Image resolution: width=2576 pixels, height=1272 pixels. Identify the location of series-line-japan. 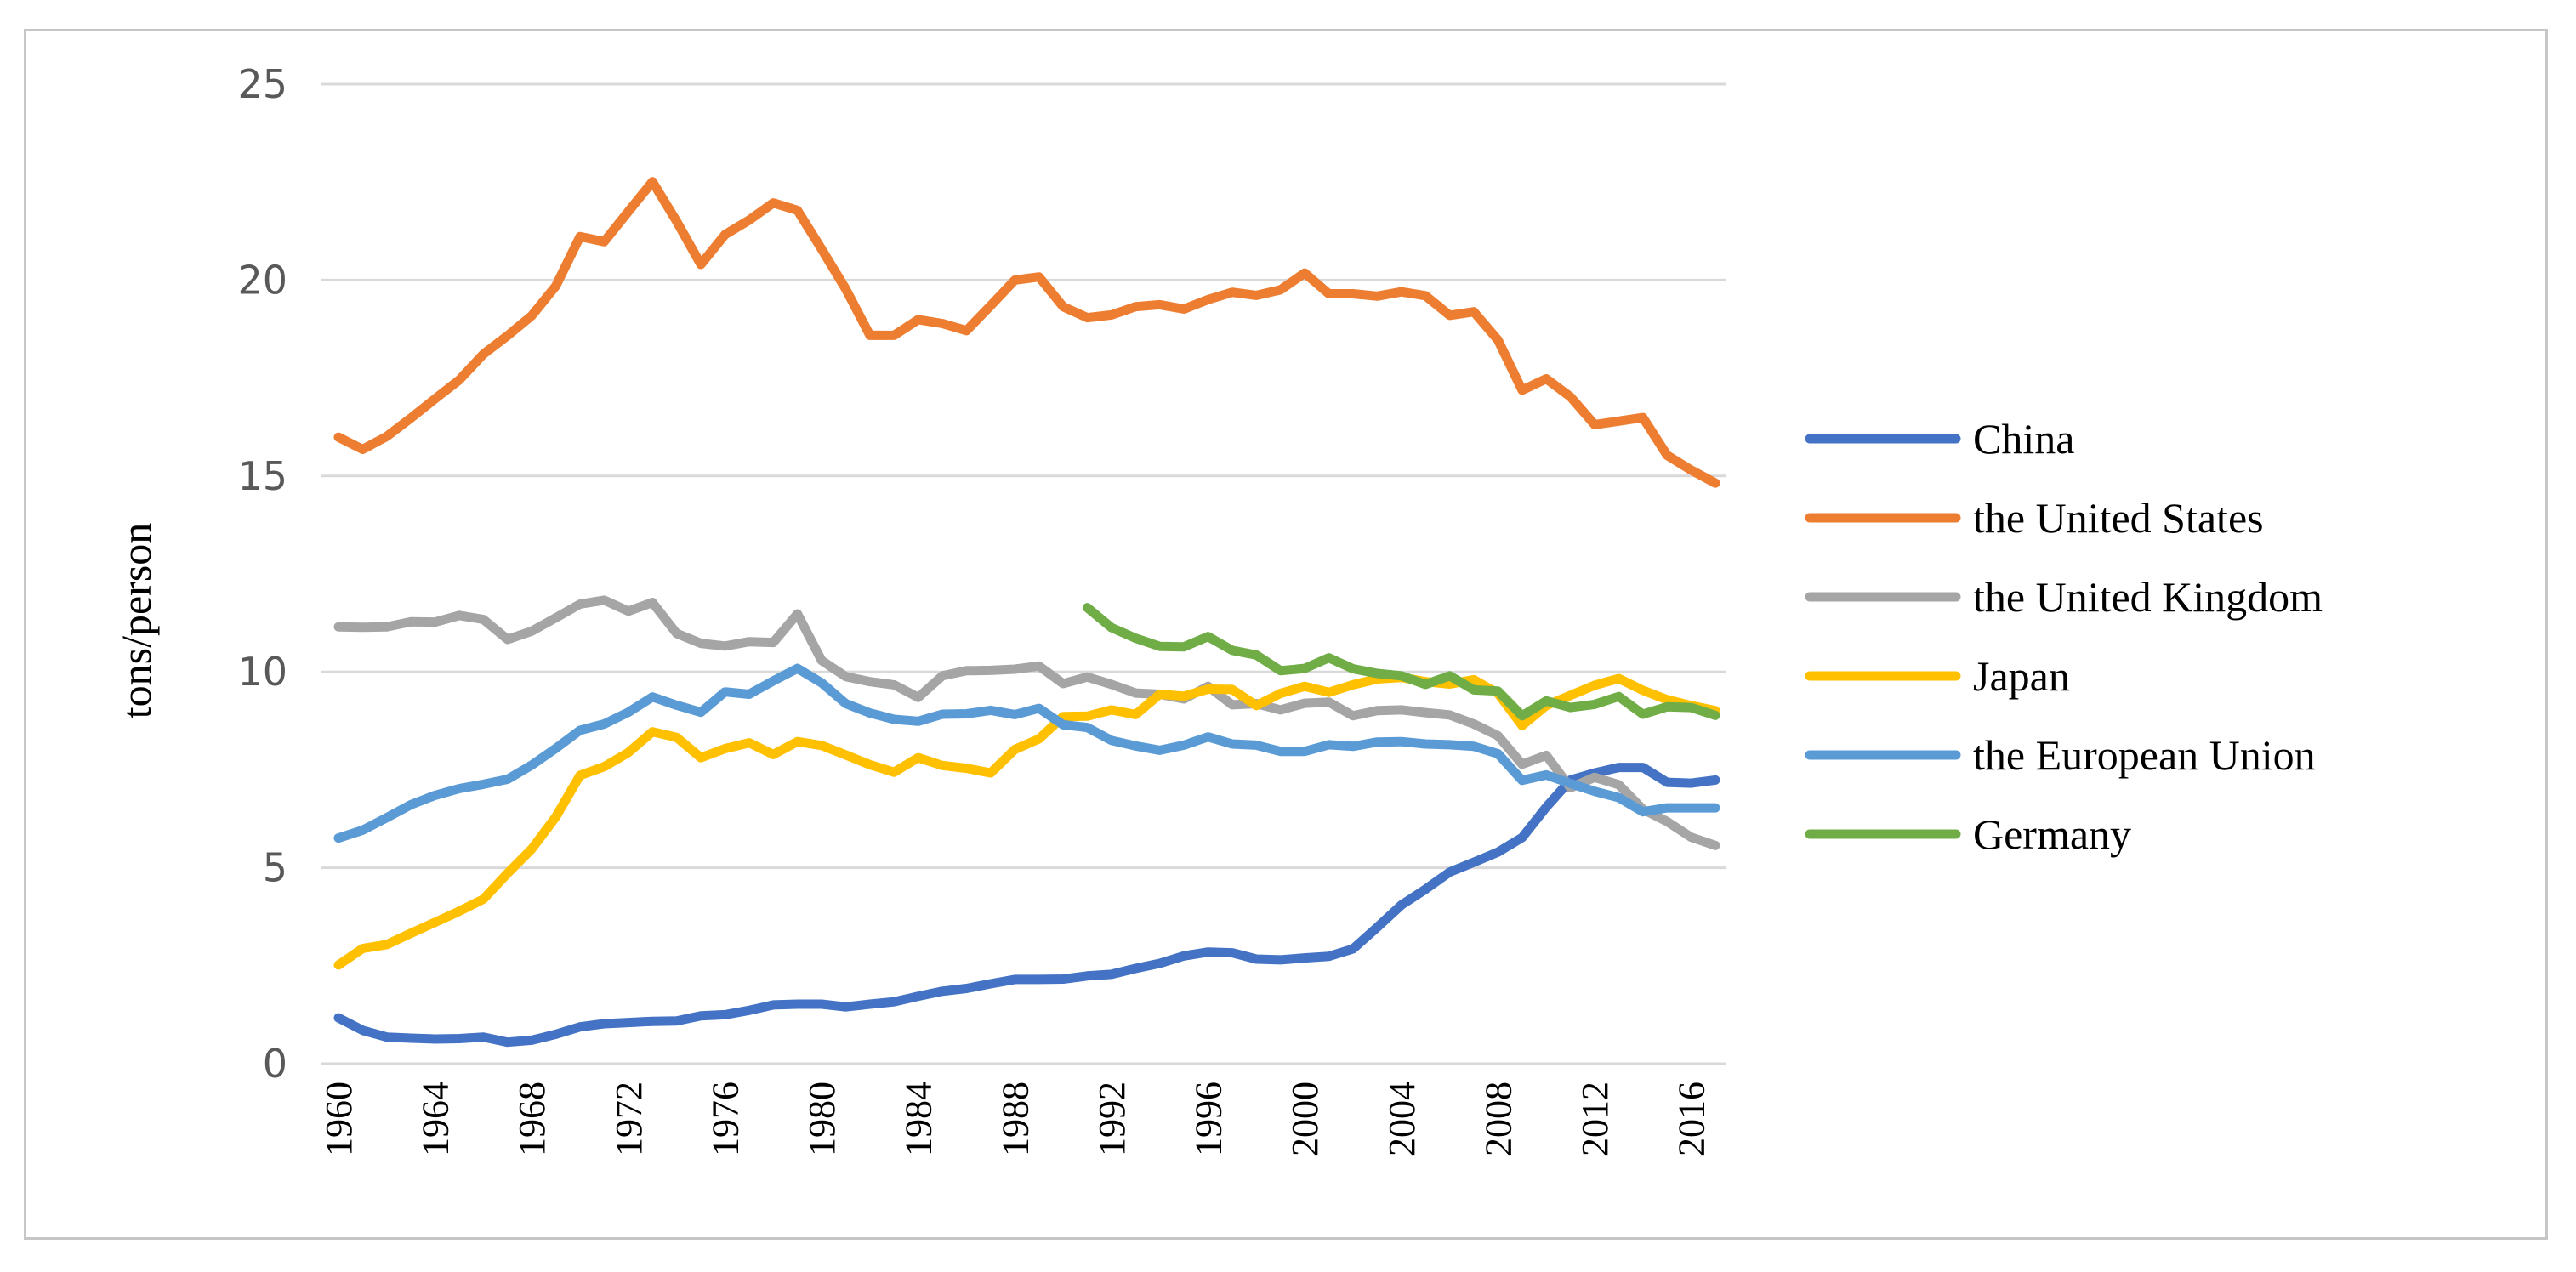
(1026, 821).